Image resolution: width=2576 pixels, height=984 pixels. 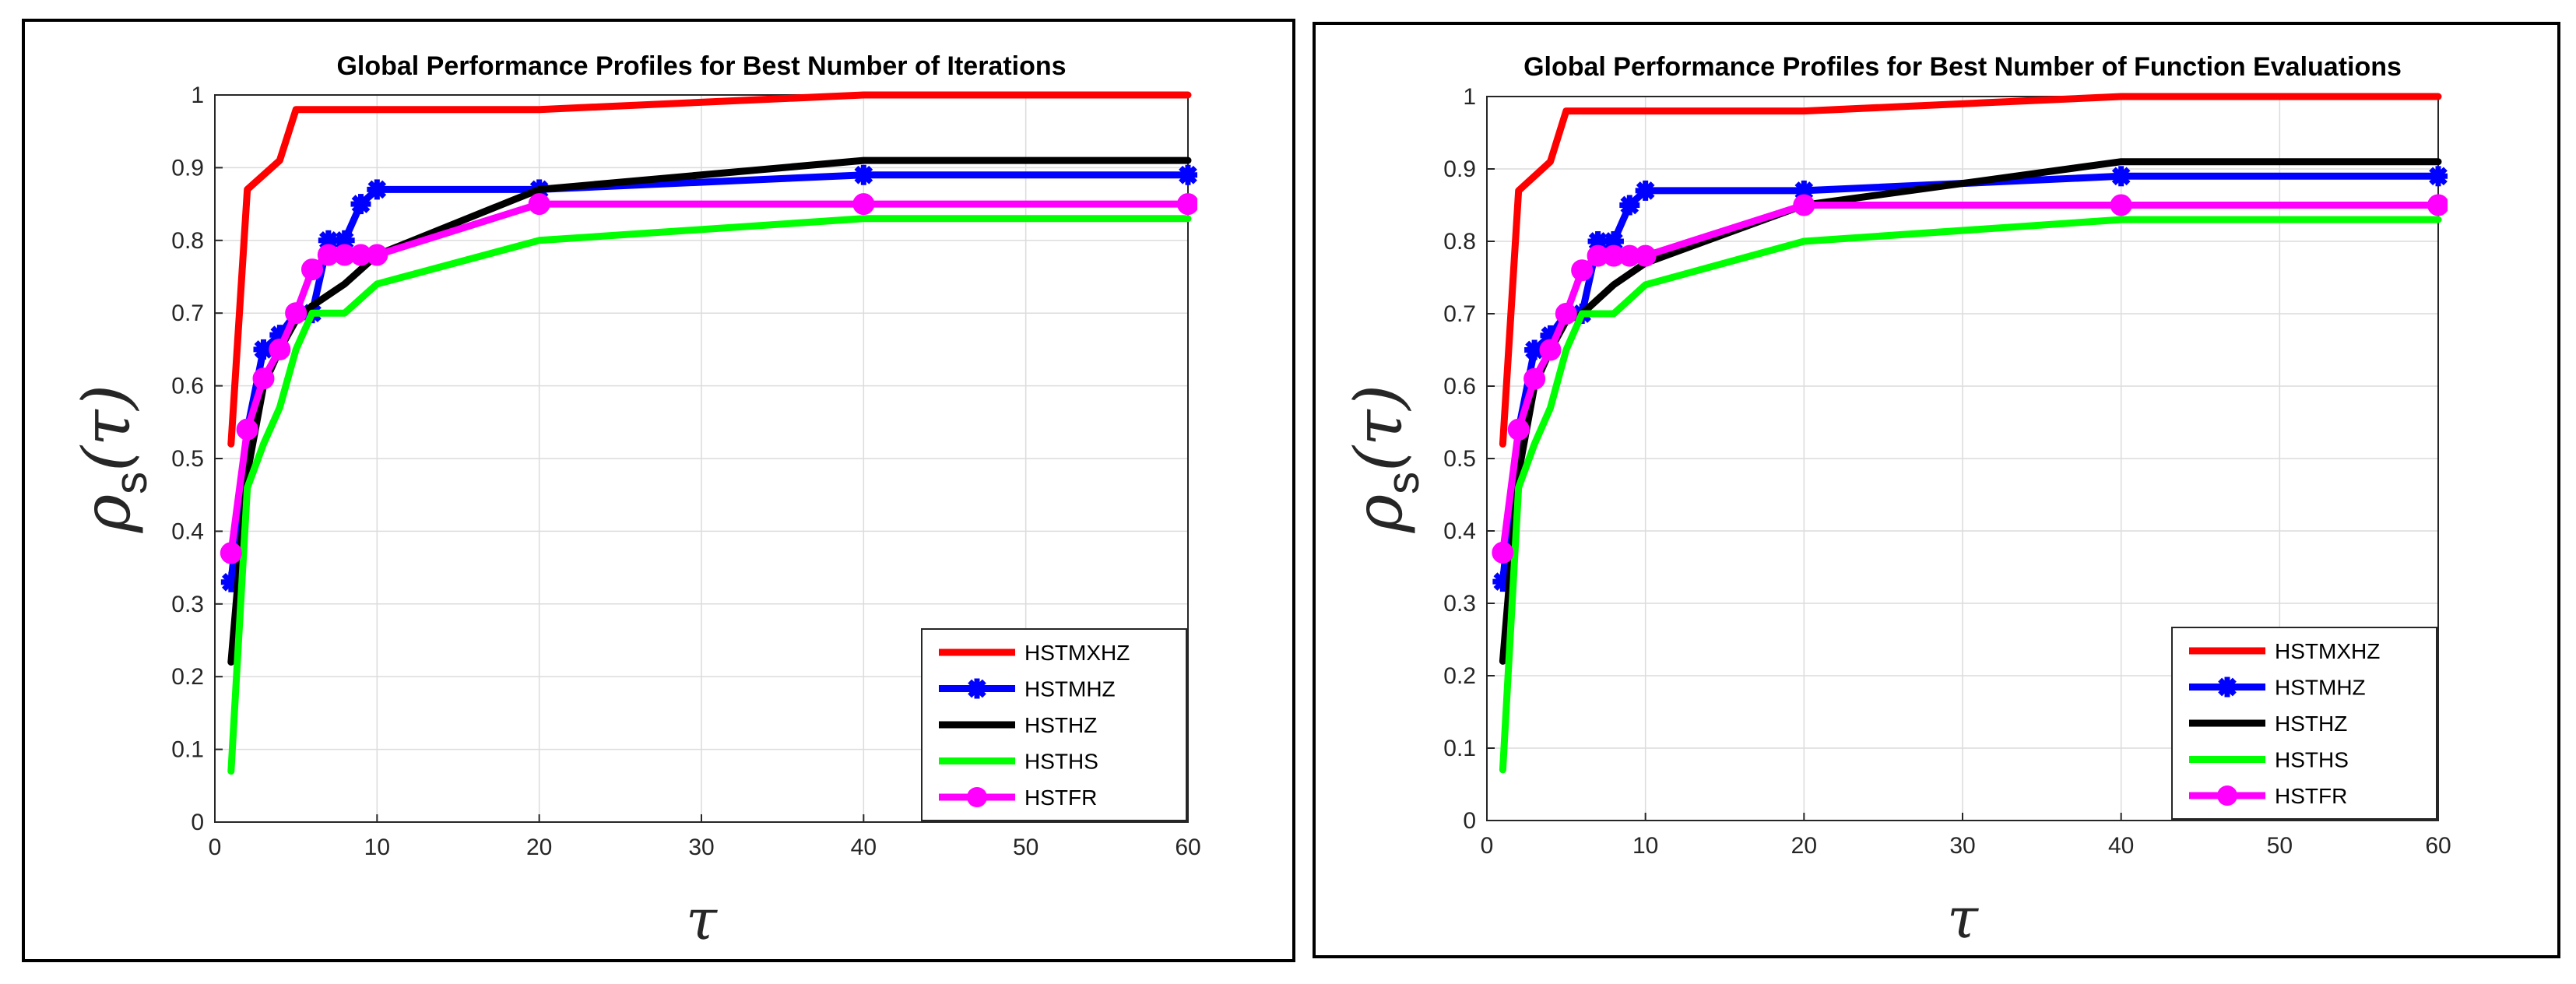 What do you see at coordinates (187, 677) in the screenshot?
I see `y-tick-label: 0.2` at bounding box center [187, 677].